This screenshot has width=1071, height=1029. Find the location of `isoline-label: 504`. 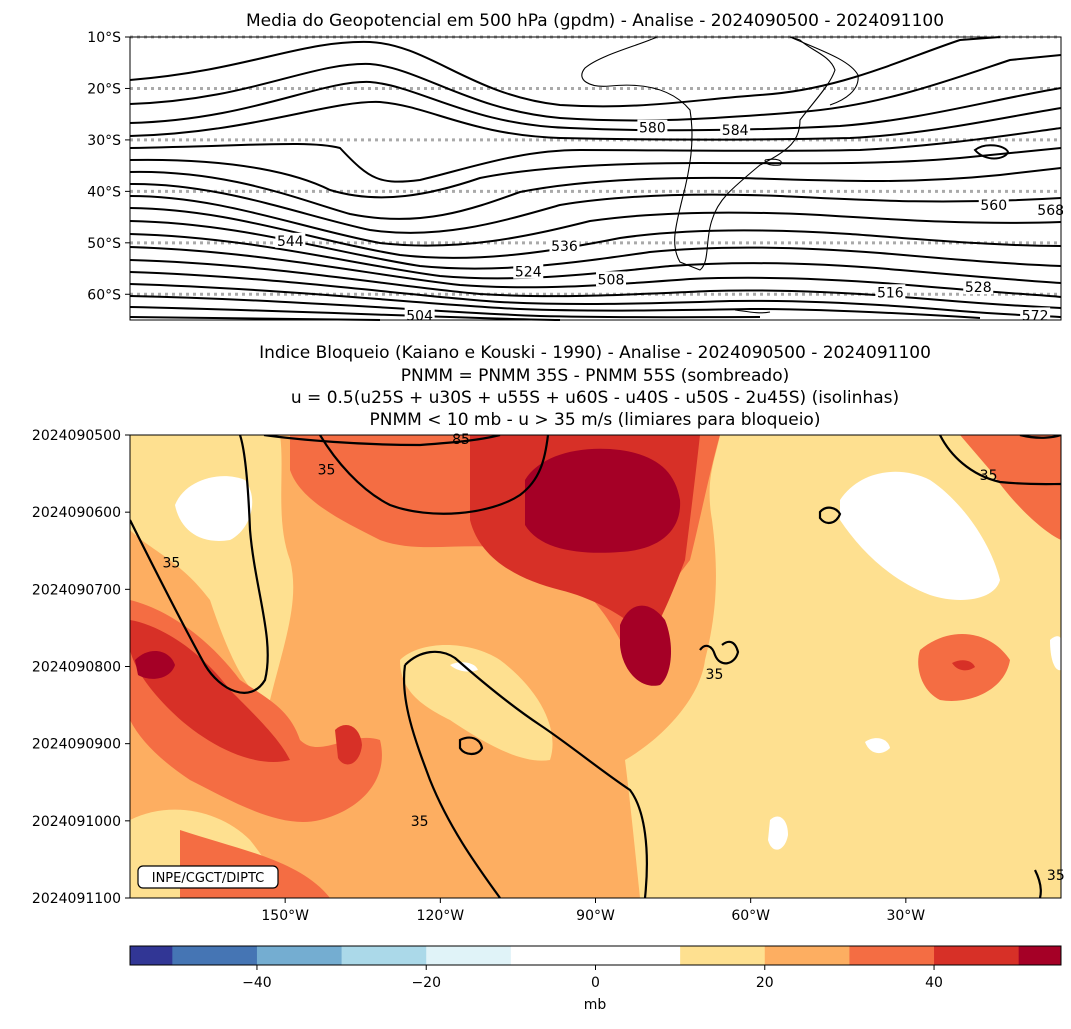

isoline-label: 504 is located at coordinates (419, 315).